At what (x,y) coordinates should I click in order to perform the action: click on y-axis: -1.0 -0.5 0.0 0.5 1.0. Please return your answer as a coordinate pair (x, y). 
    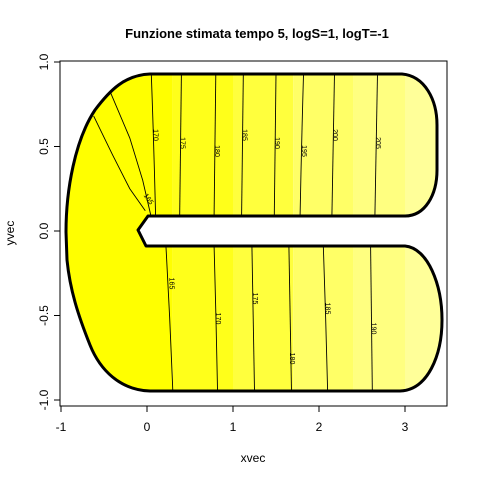
    Looking at the image, I should click on (48, 231).